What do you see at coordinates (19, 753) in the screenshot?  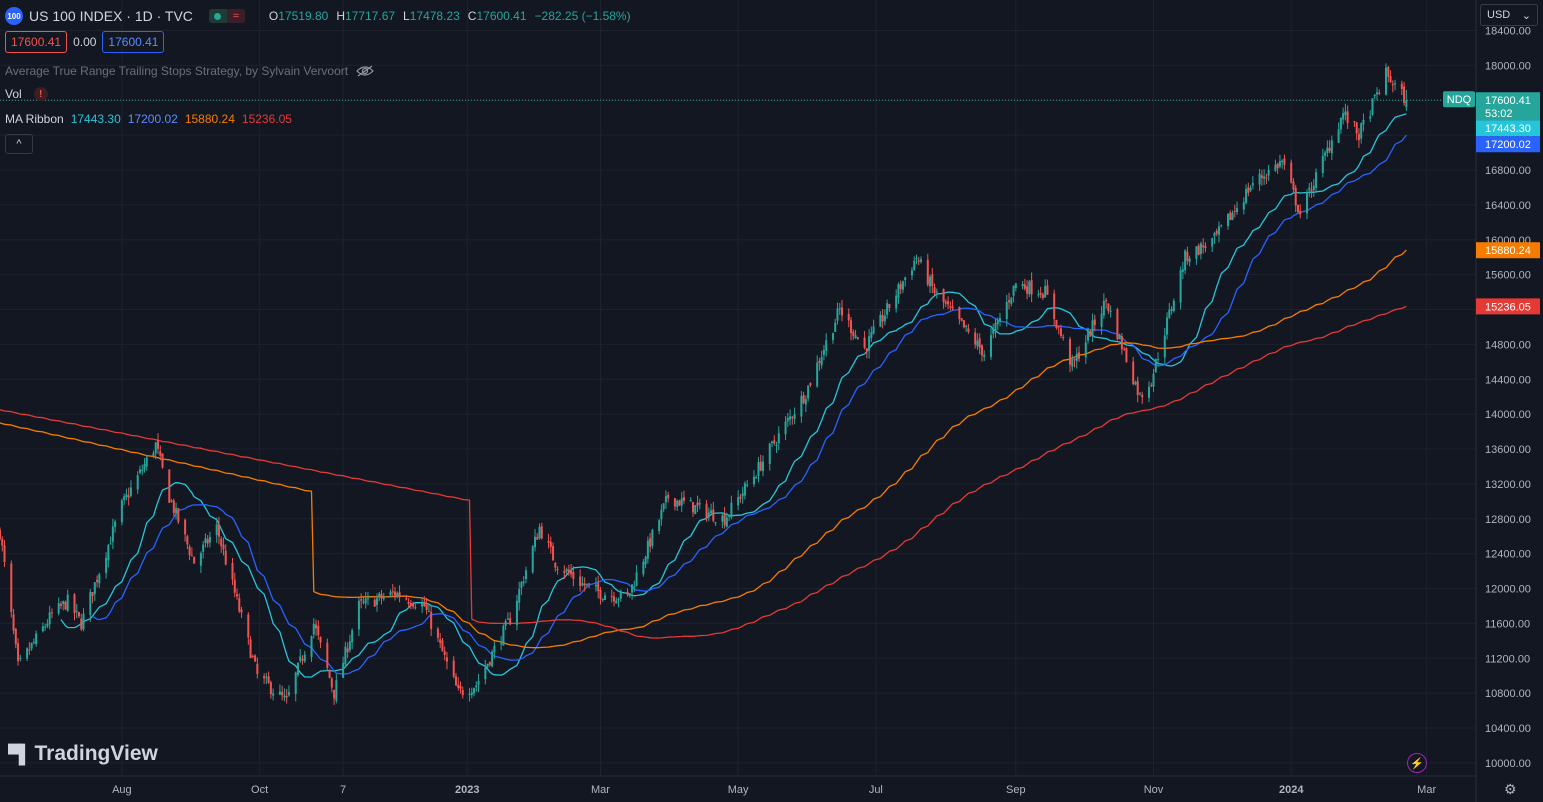 I see `tv-logo-icon: ▀▌` at bounding box center [19, 753].